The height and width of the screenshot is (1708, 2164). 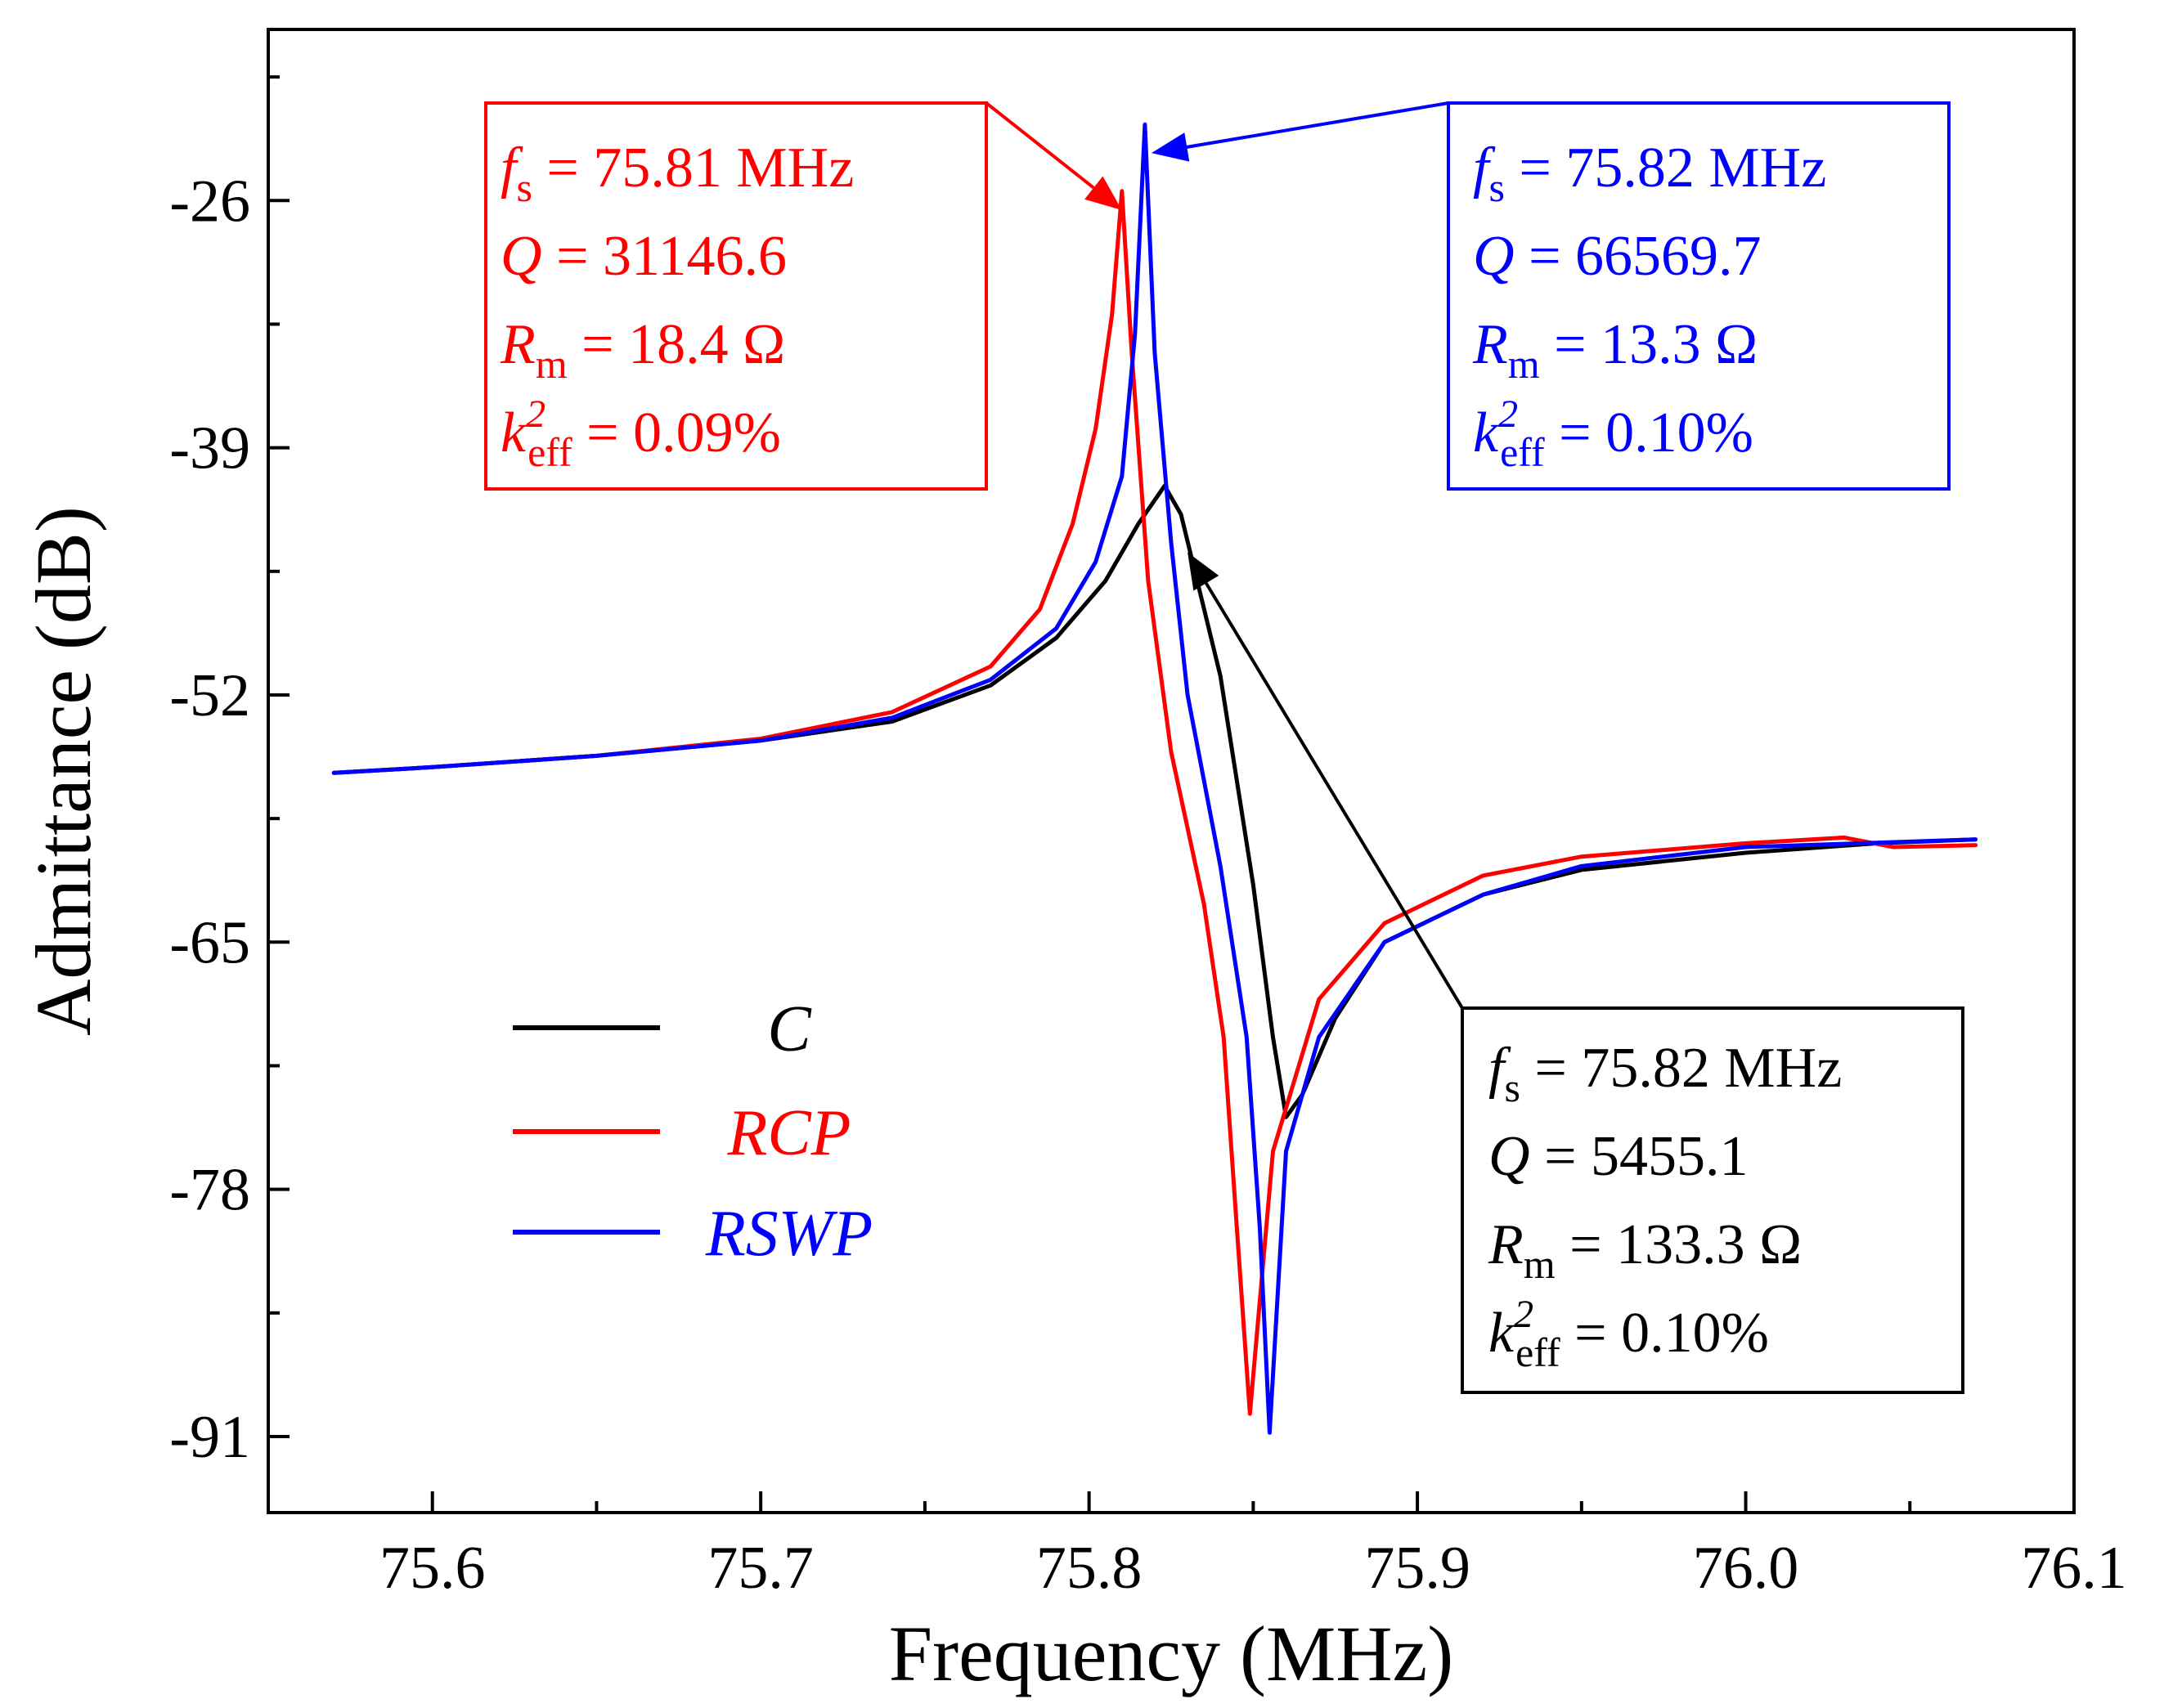 What do you see at coordinates (789, 1029) in the screenshot?
I see `legend-label-c: C` at bounding box center [789, 1029].